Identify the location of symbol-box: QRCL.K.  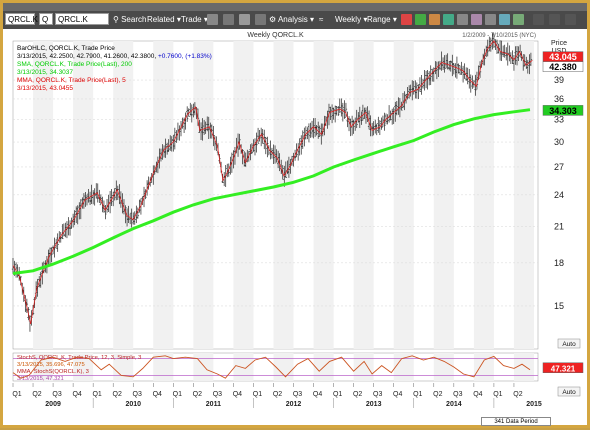
(21, 19).